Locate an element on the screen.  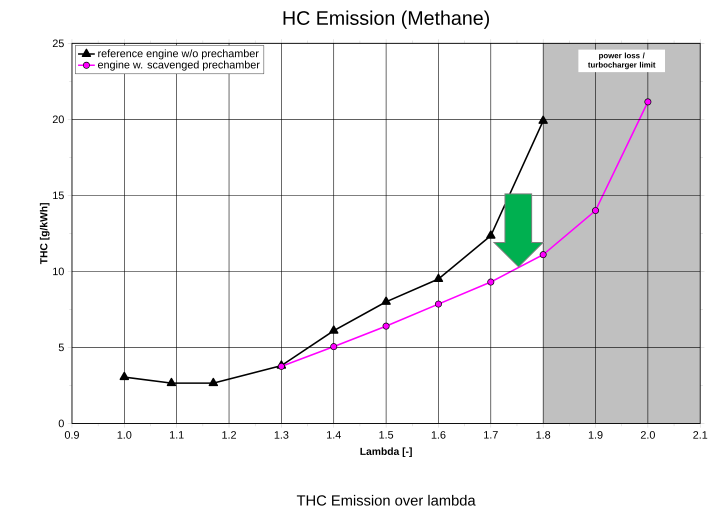
x-tick-label: 1.6 is located at coordinates (439, 435).